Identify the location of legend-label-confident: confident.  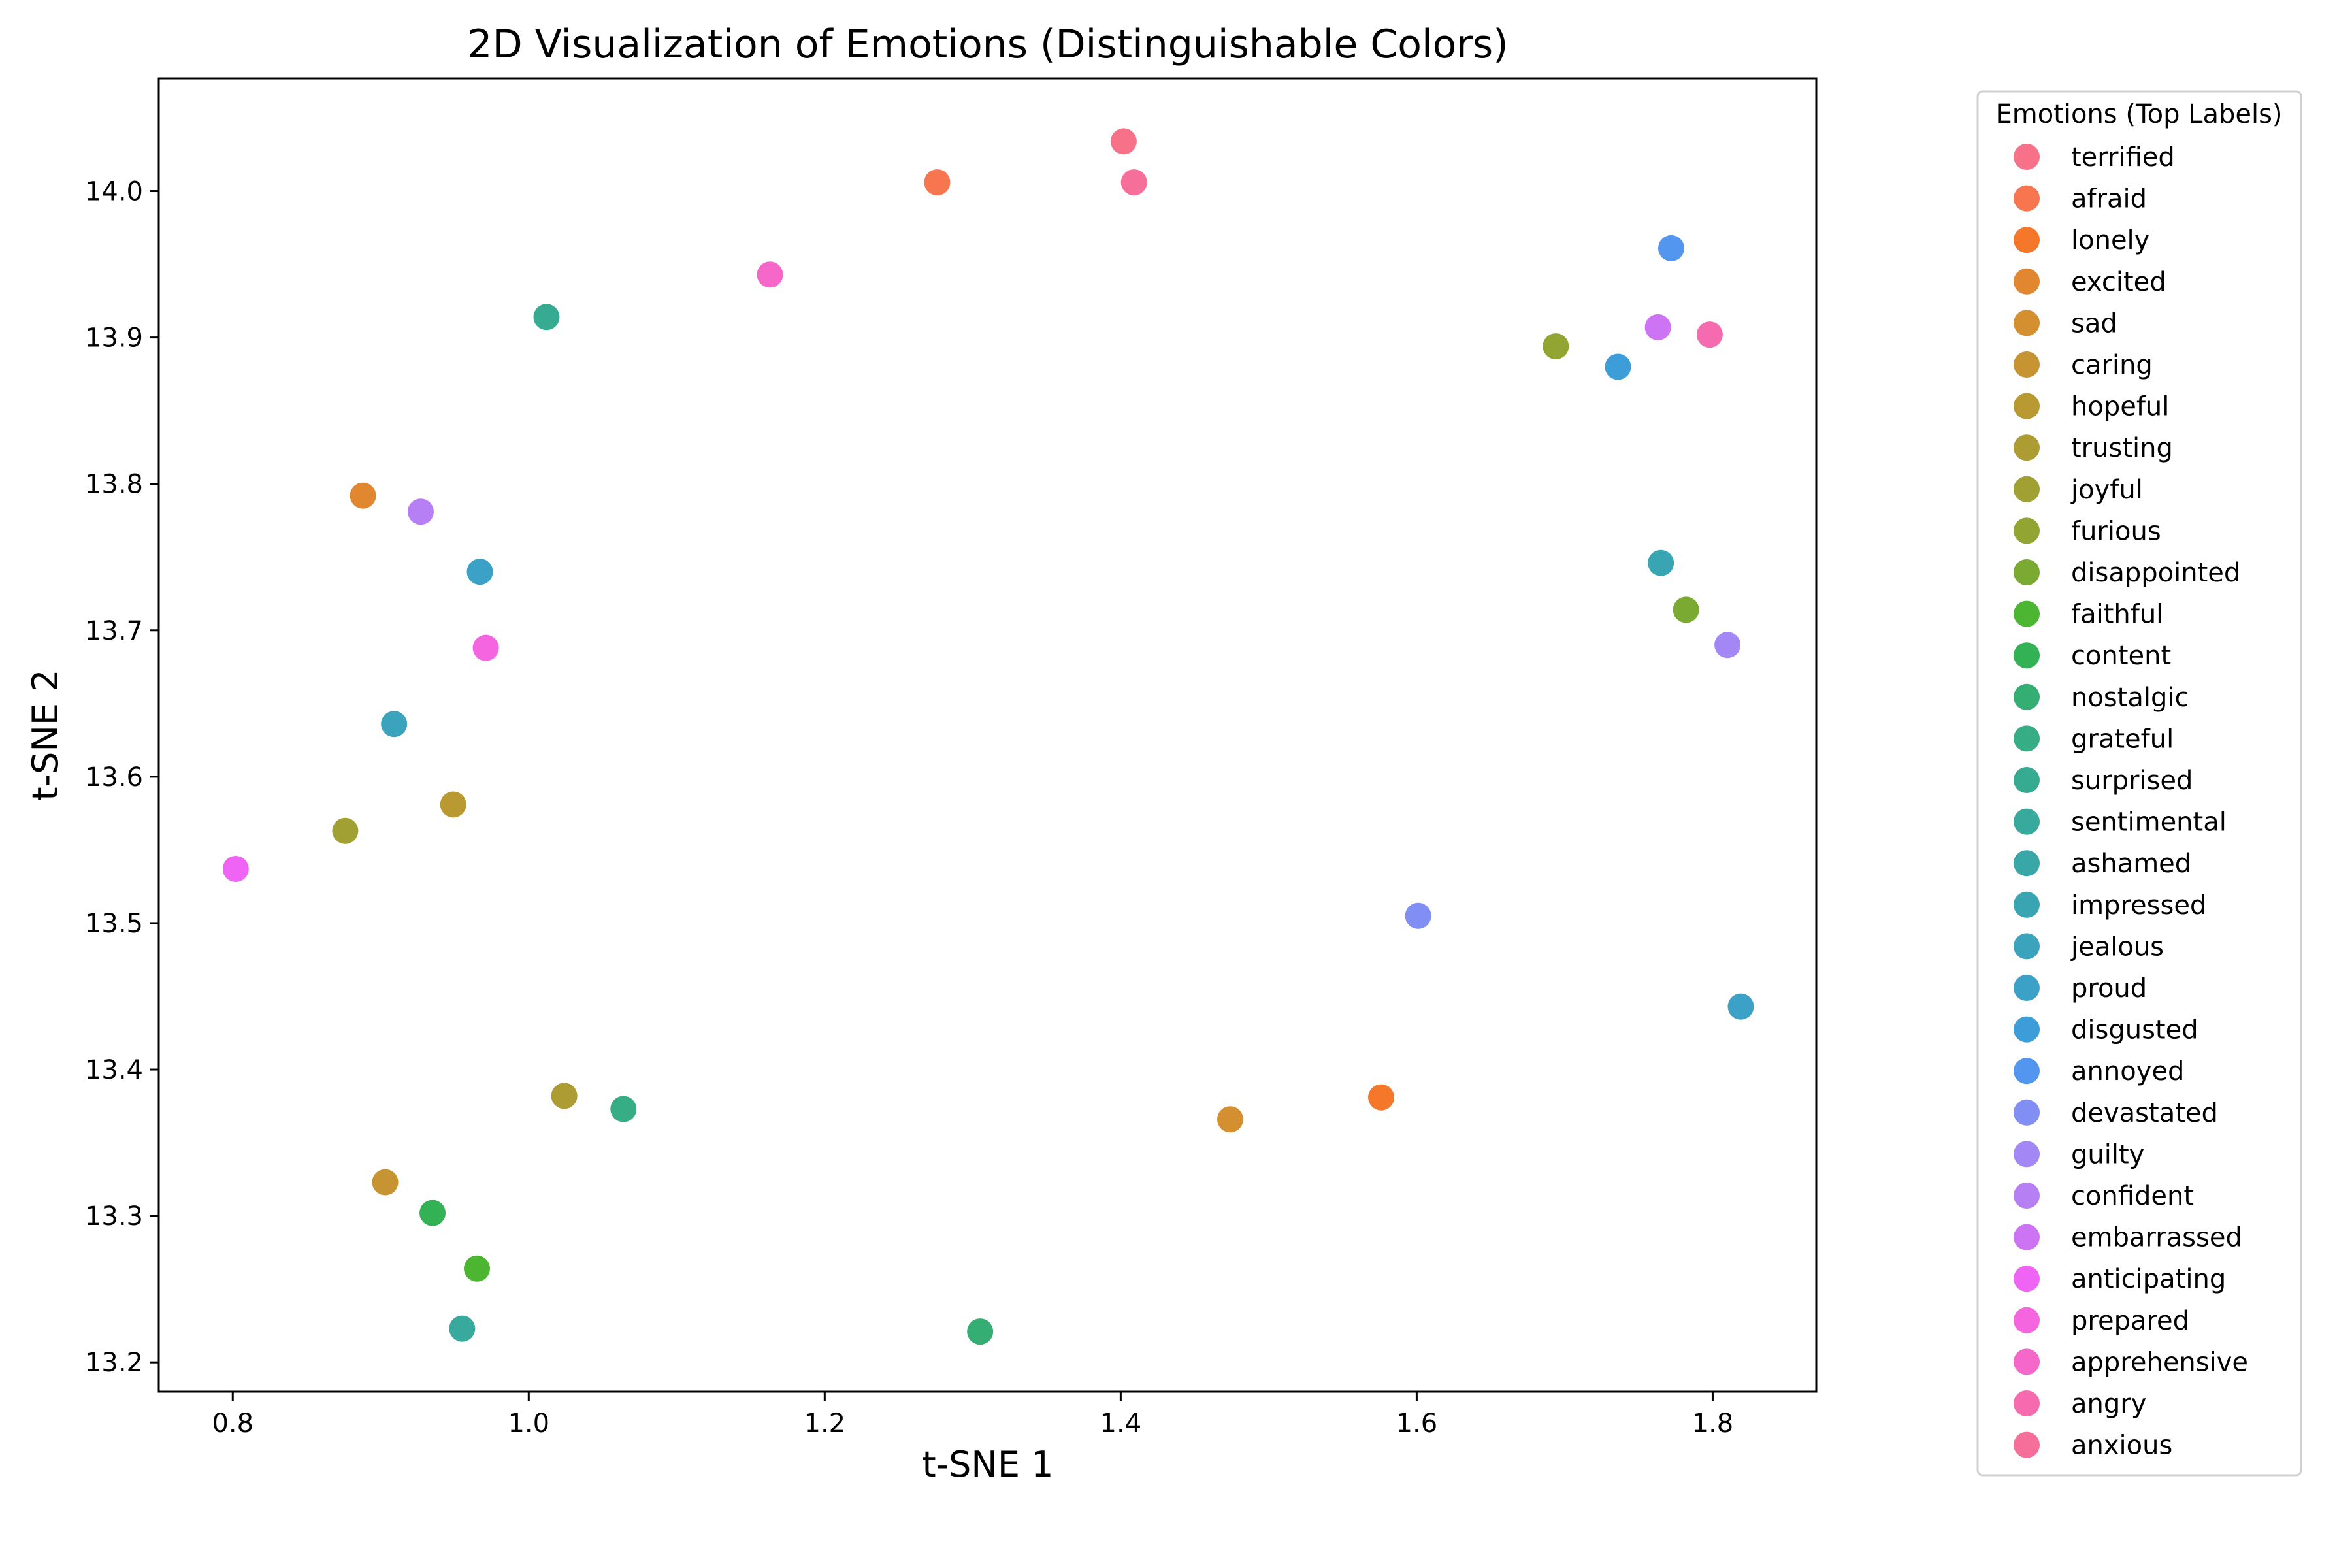
(2132, 1196).